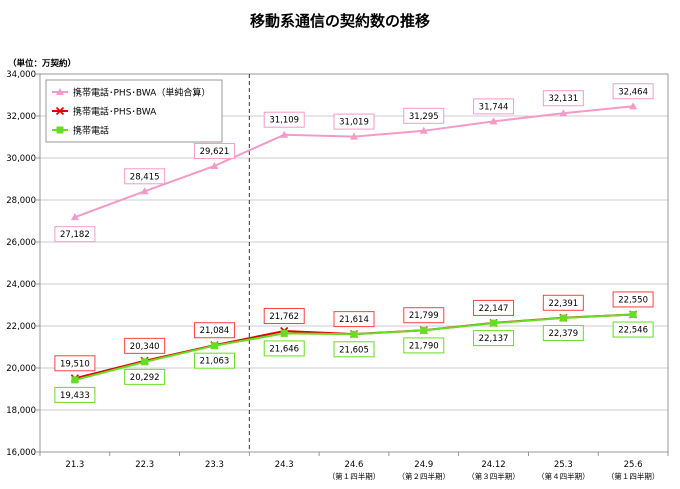 The width and height of the screenshot is (680, 489). I want to click on data-label: 21,646, so click(284, 348).